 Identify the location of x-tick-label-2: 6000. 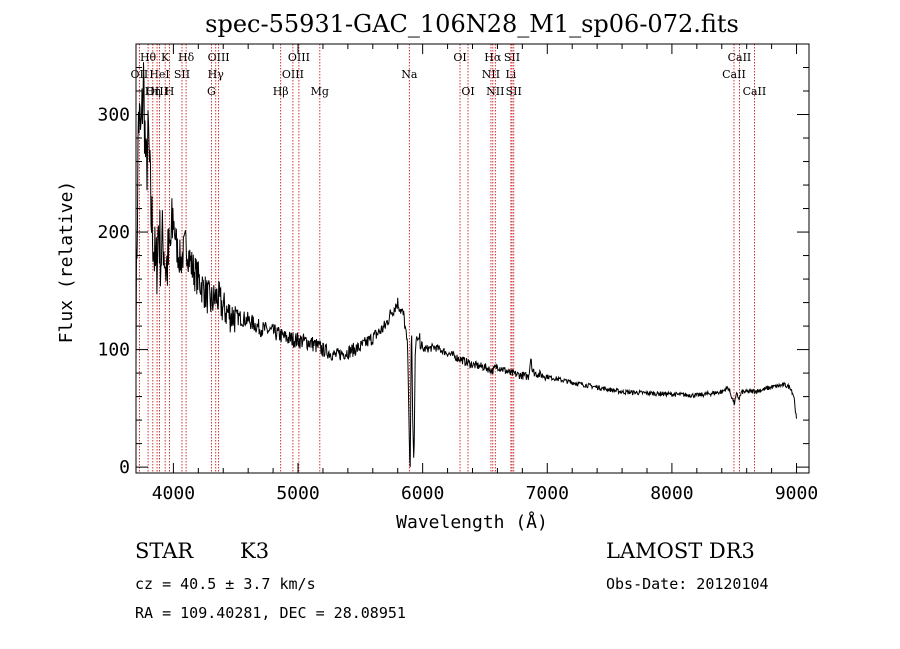
(422, 493).